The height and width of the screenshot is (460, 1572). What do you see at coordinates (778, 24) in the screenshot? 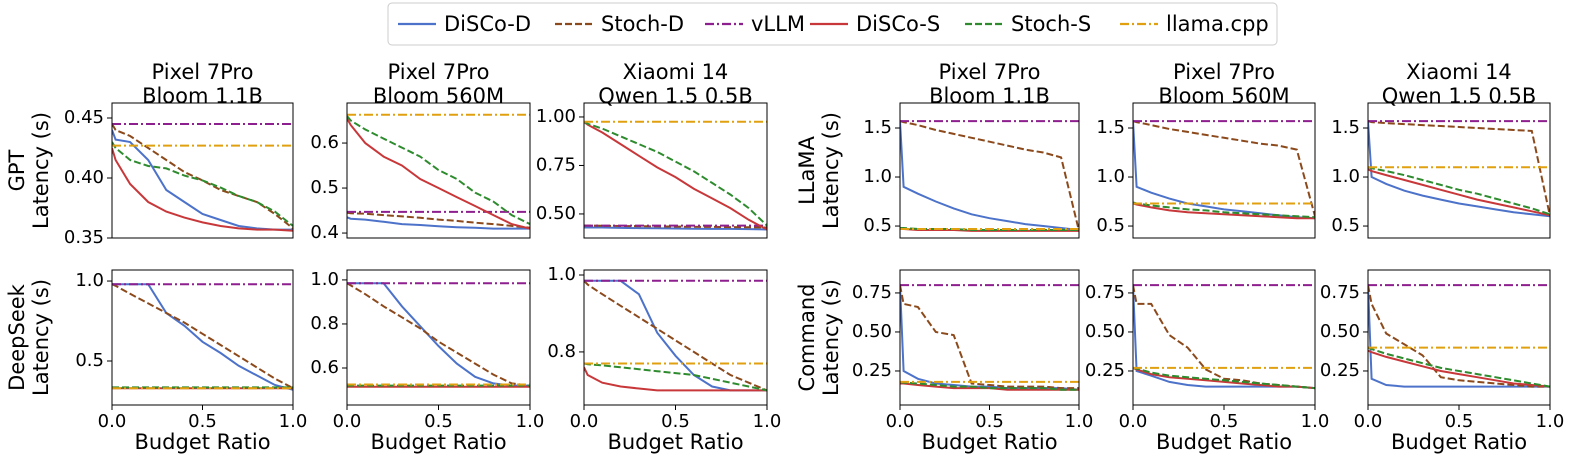
I see `legend-label: vLLM` at bounding box center [778, 24].